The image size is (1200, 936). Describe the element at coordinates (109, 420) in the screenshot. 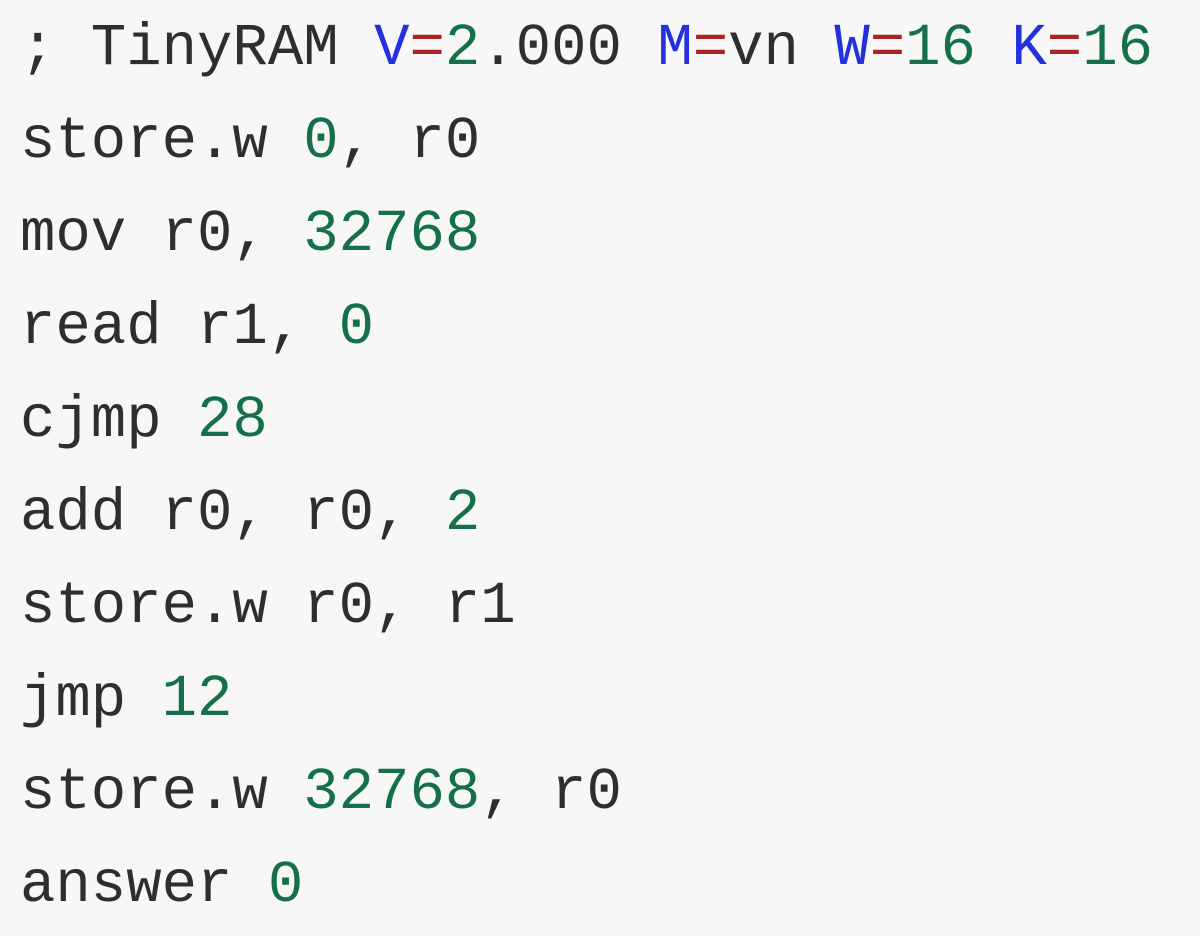

I see `token-plain: cjmp` at that location.